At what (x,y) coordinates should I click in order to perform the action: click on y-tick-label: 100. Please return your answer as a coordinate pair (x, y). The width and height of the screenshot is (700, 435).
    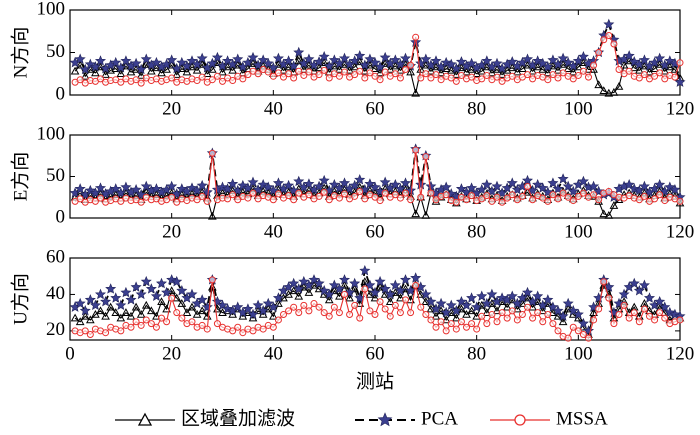
    Looking at the image, I should click on (51, 133).